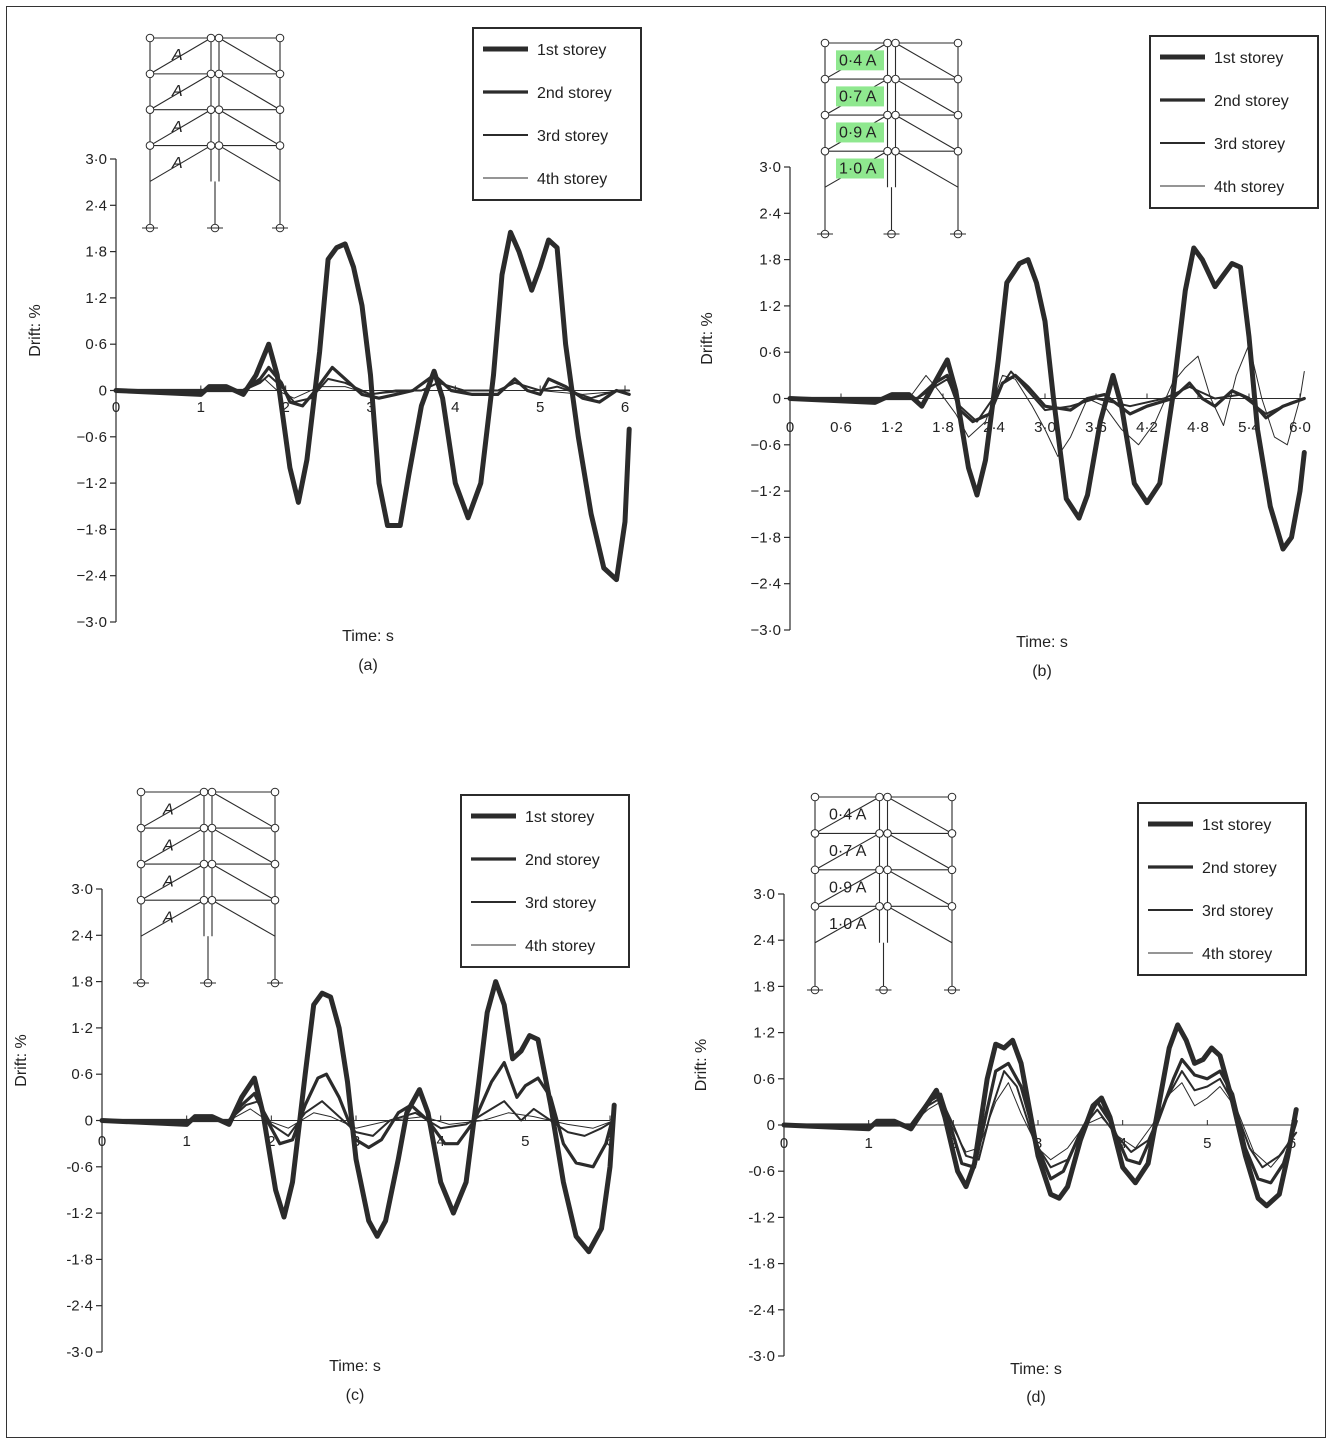  I want to click on panel-label: (c), so click(355, 1395).